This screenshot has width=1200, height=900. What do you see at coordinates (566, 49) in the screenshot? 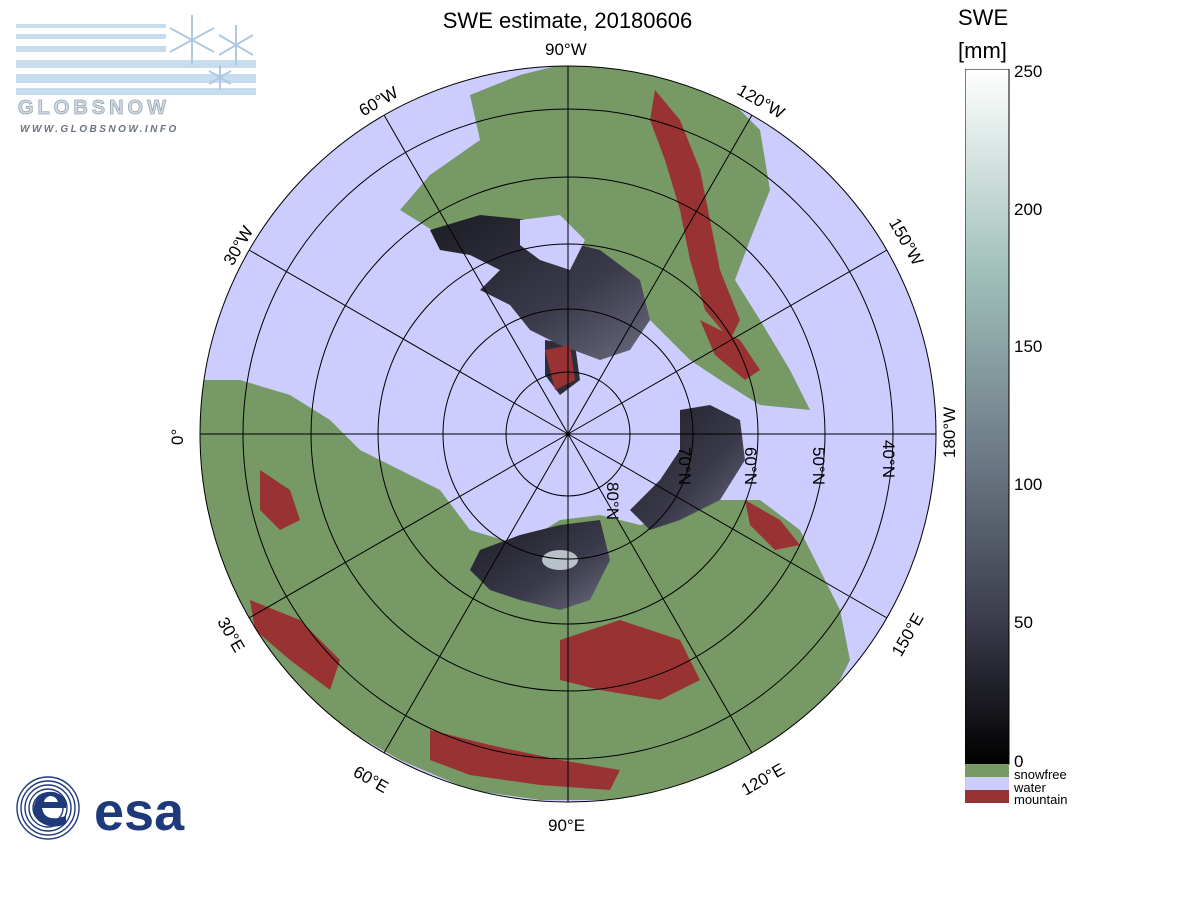
I see `label-90w: 90°W` at bounding box center [566, 49].